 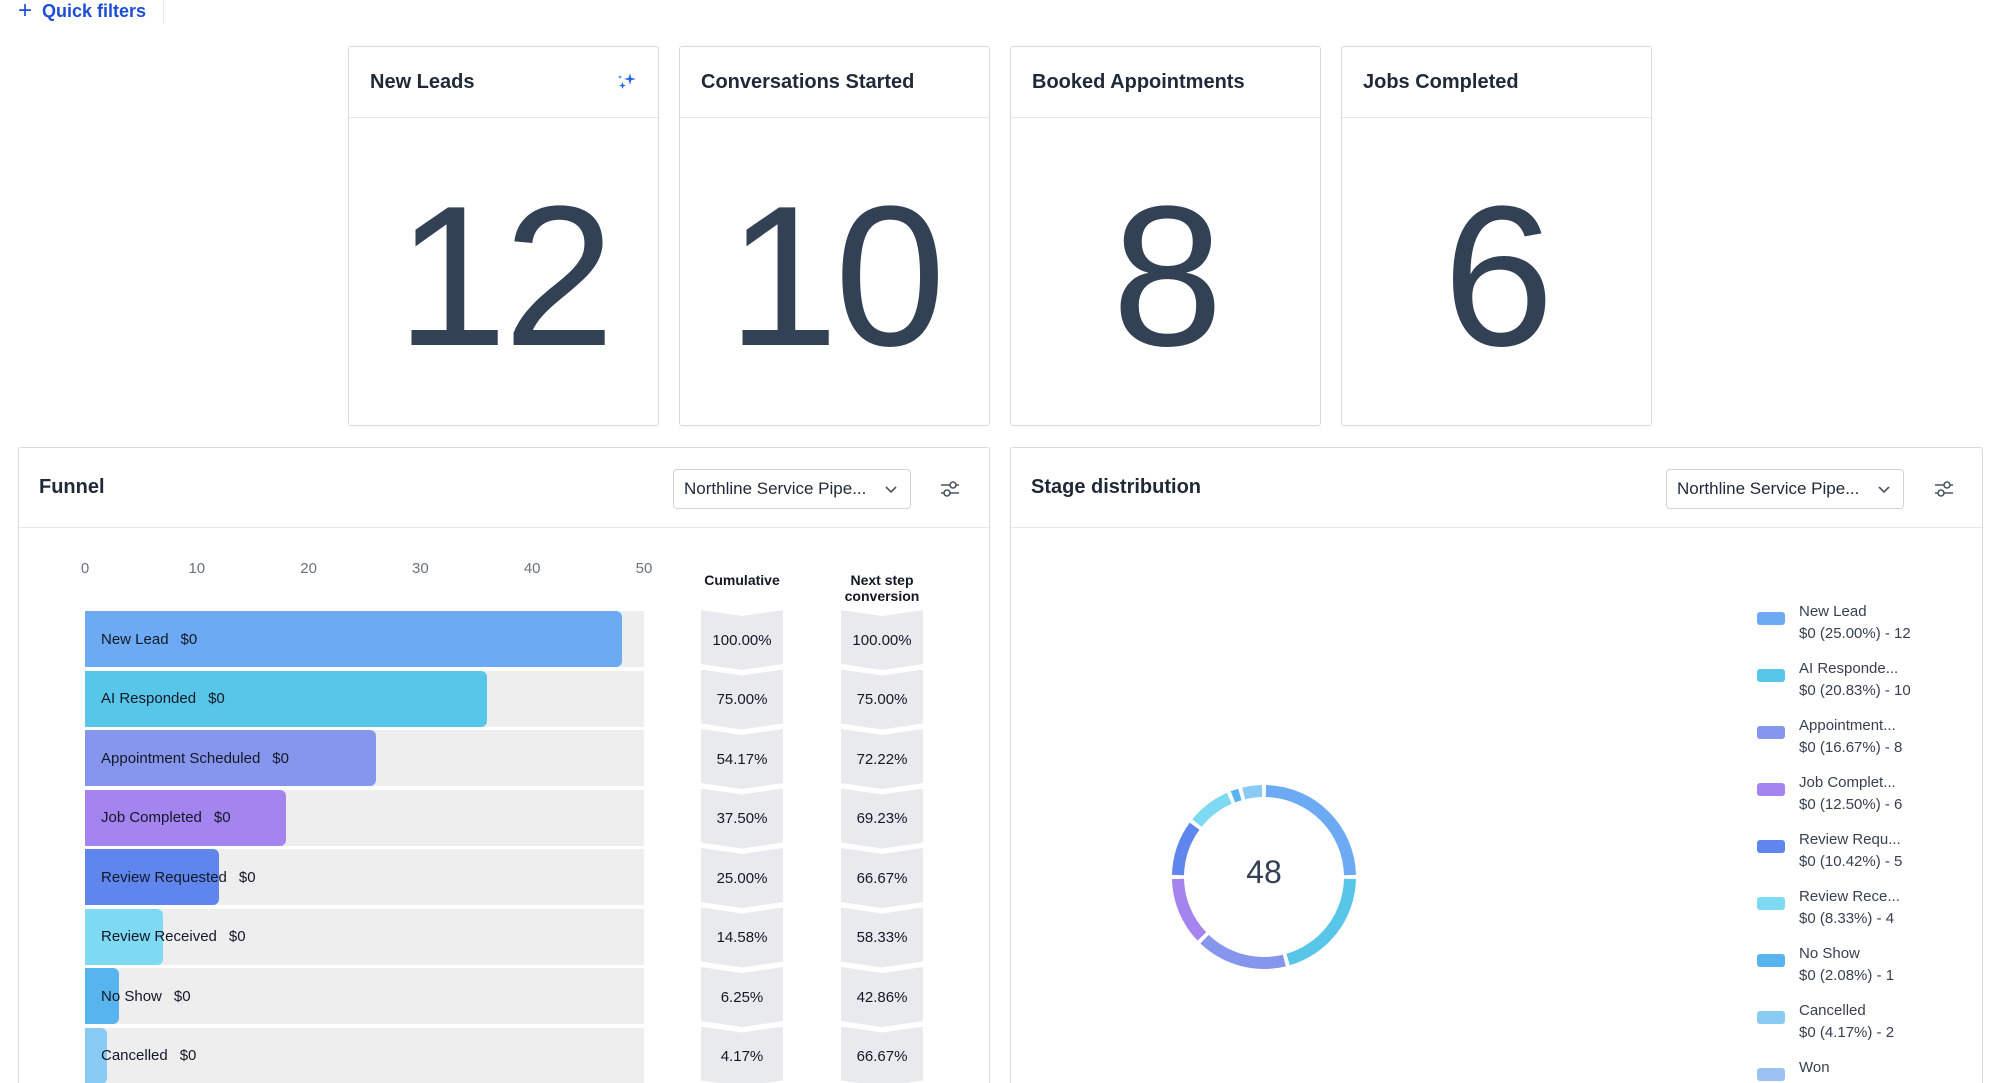 I want to click on axis-tick-label: 30, so click(x=420, y=568).